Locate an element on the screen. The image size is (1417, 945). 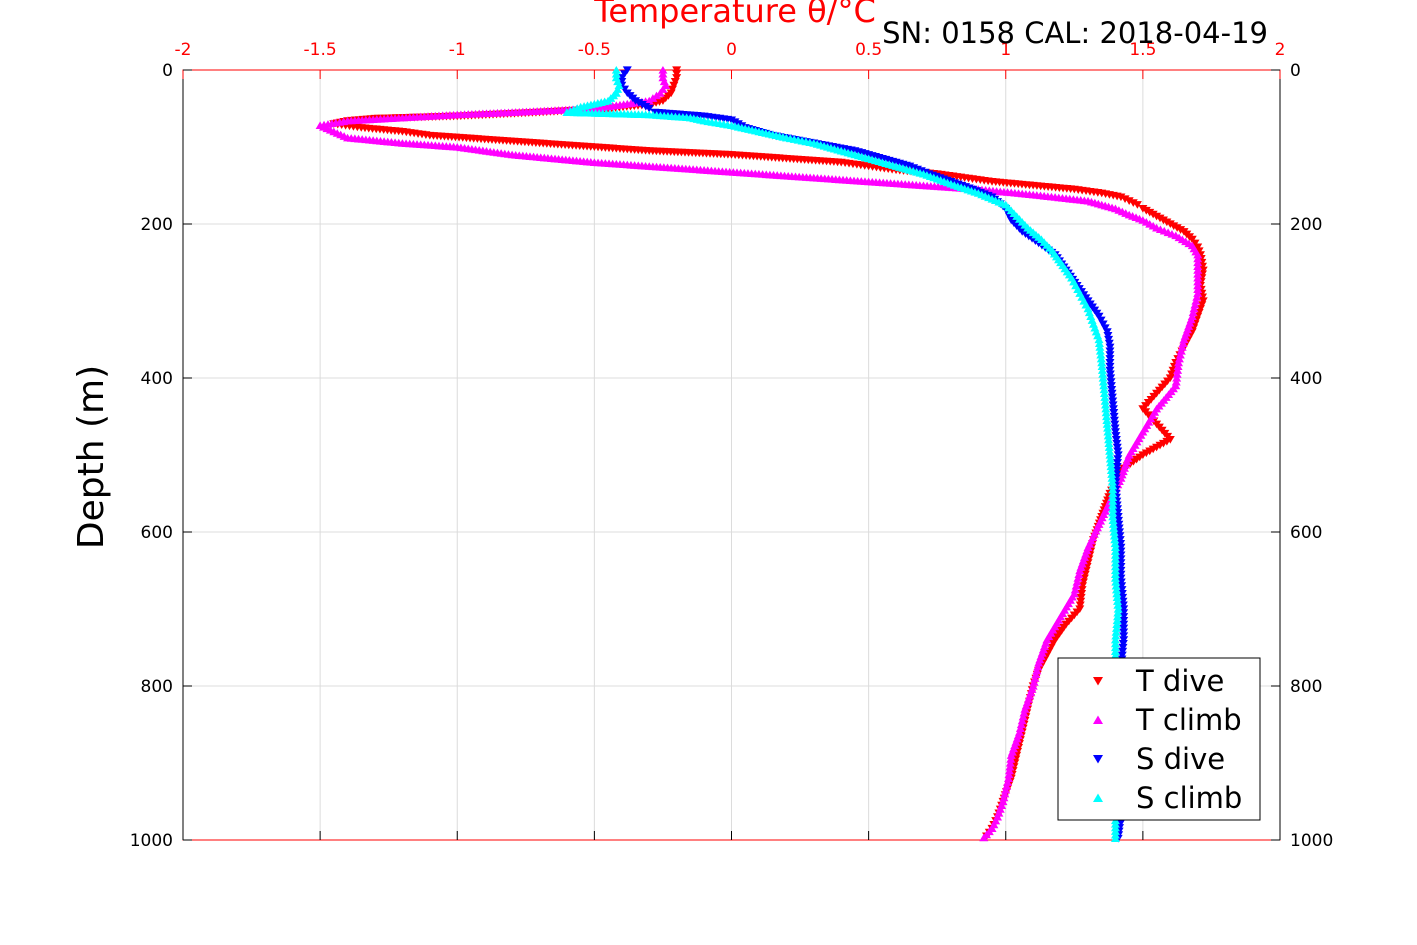
y-tick-label-left: 200 is located at coordinates (157, 225).